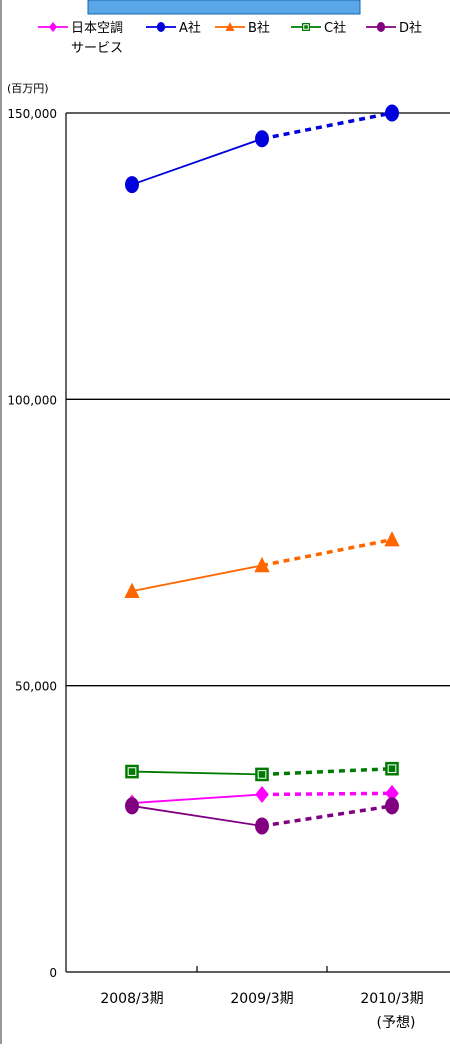 Image resolution: width=450 pixels, height=1048 pixels. Describe the element at coordinates (261, 999) in the screenshot. I see `x-tick-label: 2009/3期` at that location.